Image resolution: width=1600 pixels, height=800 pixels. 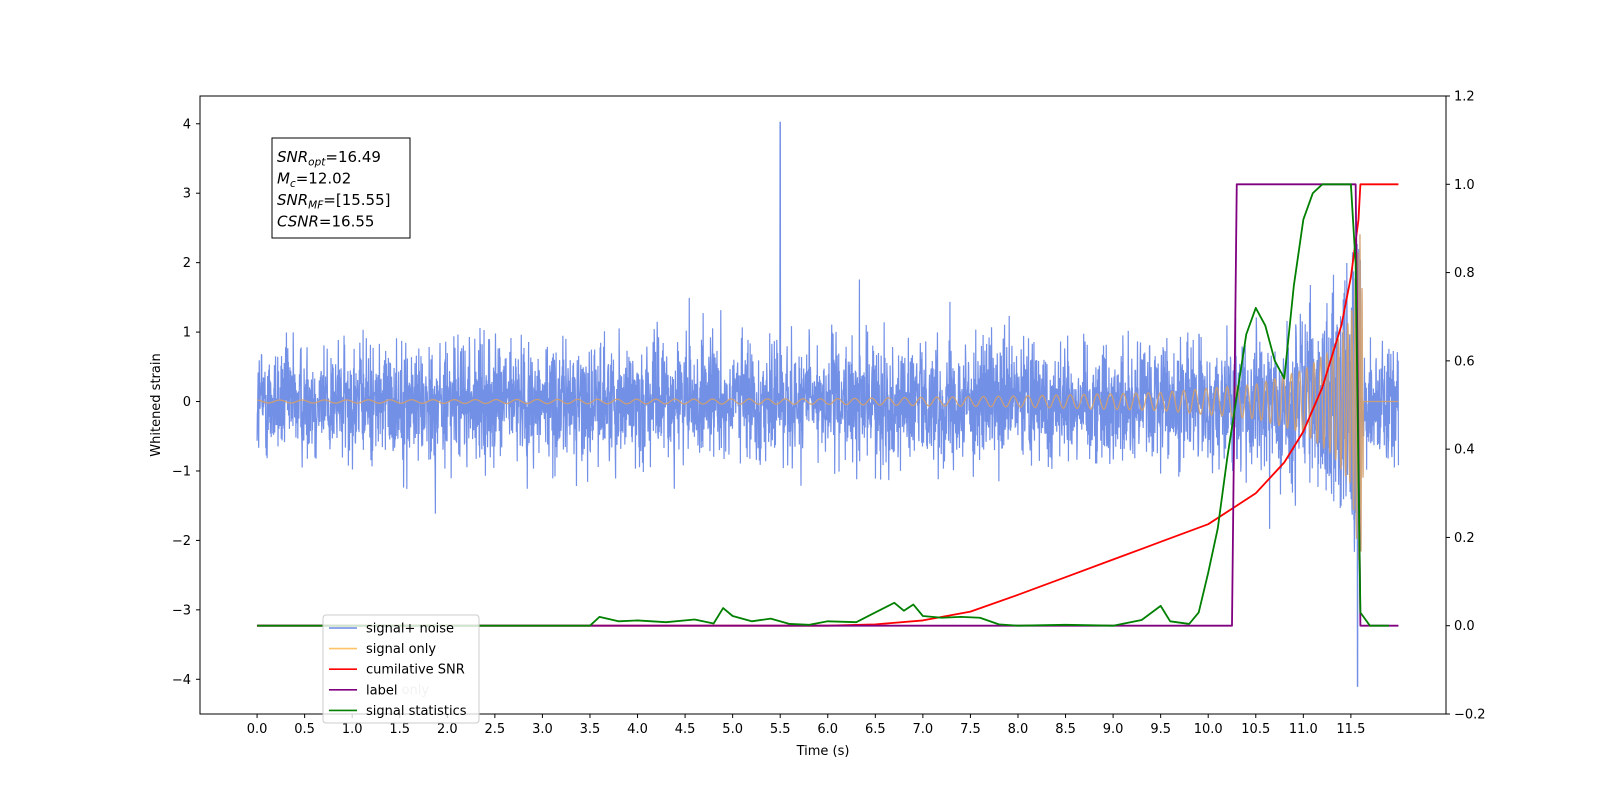 What do you see at coordinates (1464, 450) in the screenshot?
I see `y2-tick-label: 0.4` at bounding box center [1464, 450].